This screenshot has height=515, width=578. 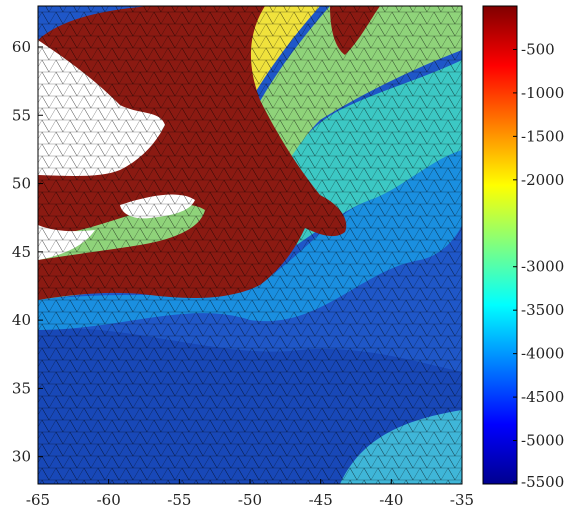 What do you see at coordinates (542, 397) in the screenshot?
I see `colorbar-tick-label: -4500` at bounding box center [542, 397].